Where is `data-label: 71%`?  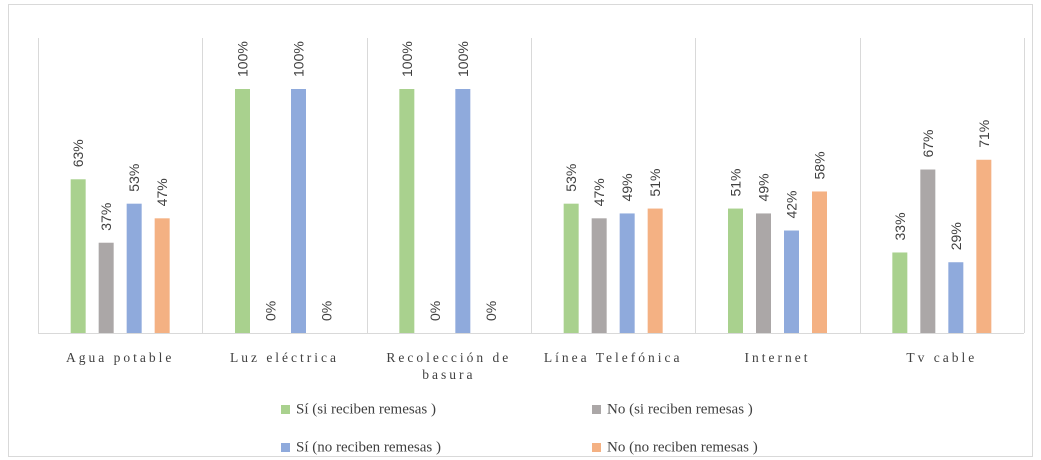
data-label: 71% is located at coordinates (984, 134).